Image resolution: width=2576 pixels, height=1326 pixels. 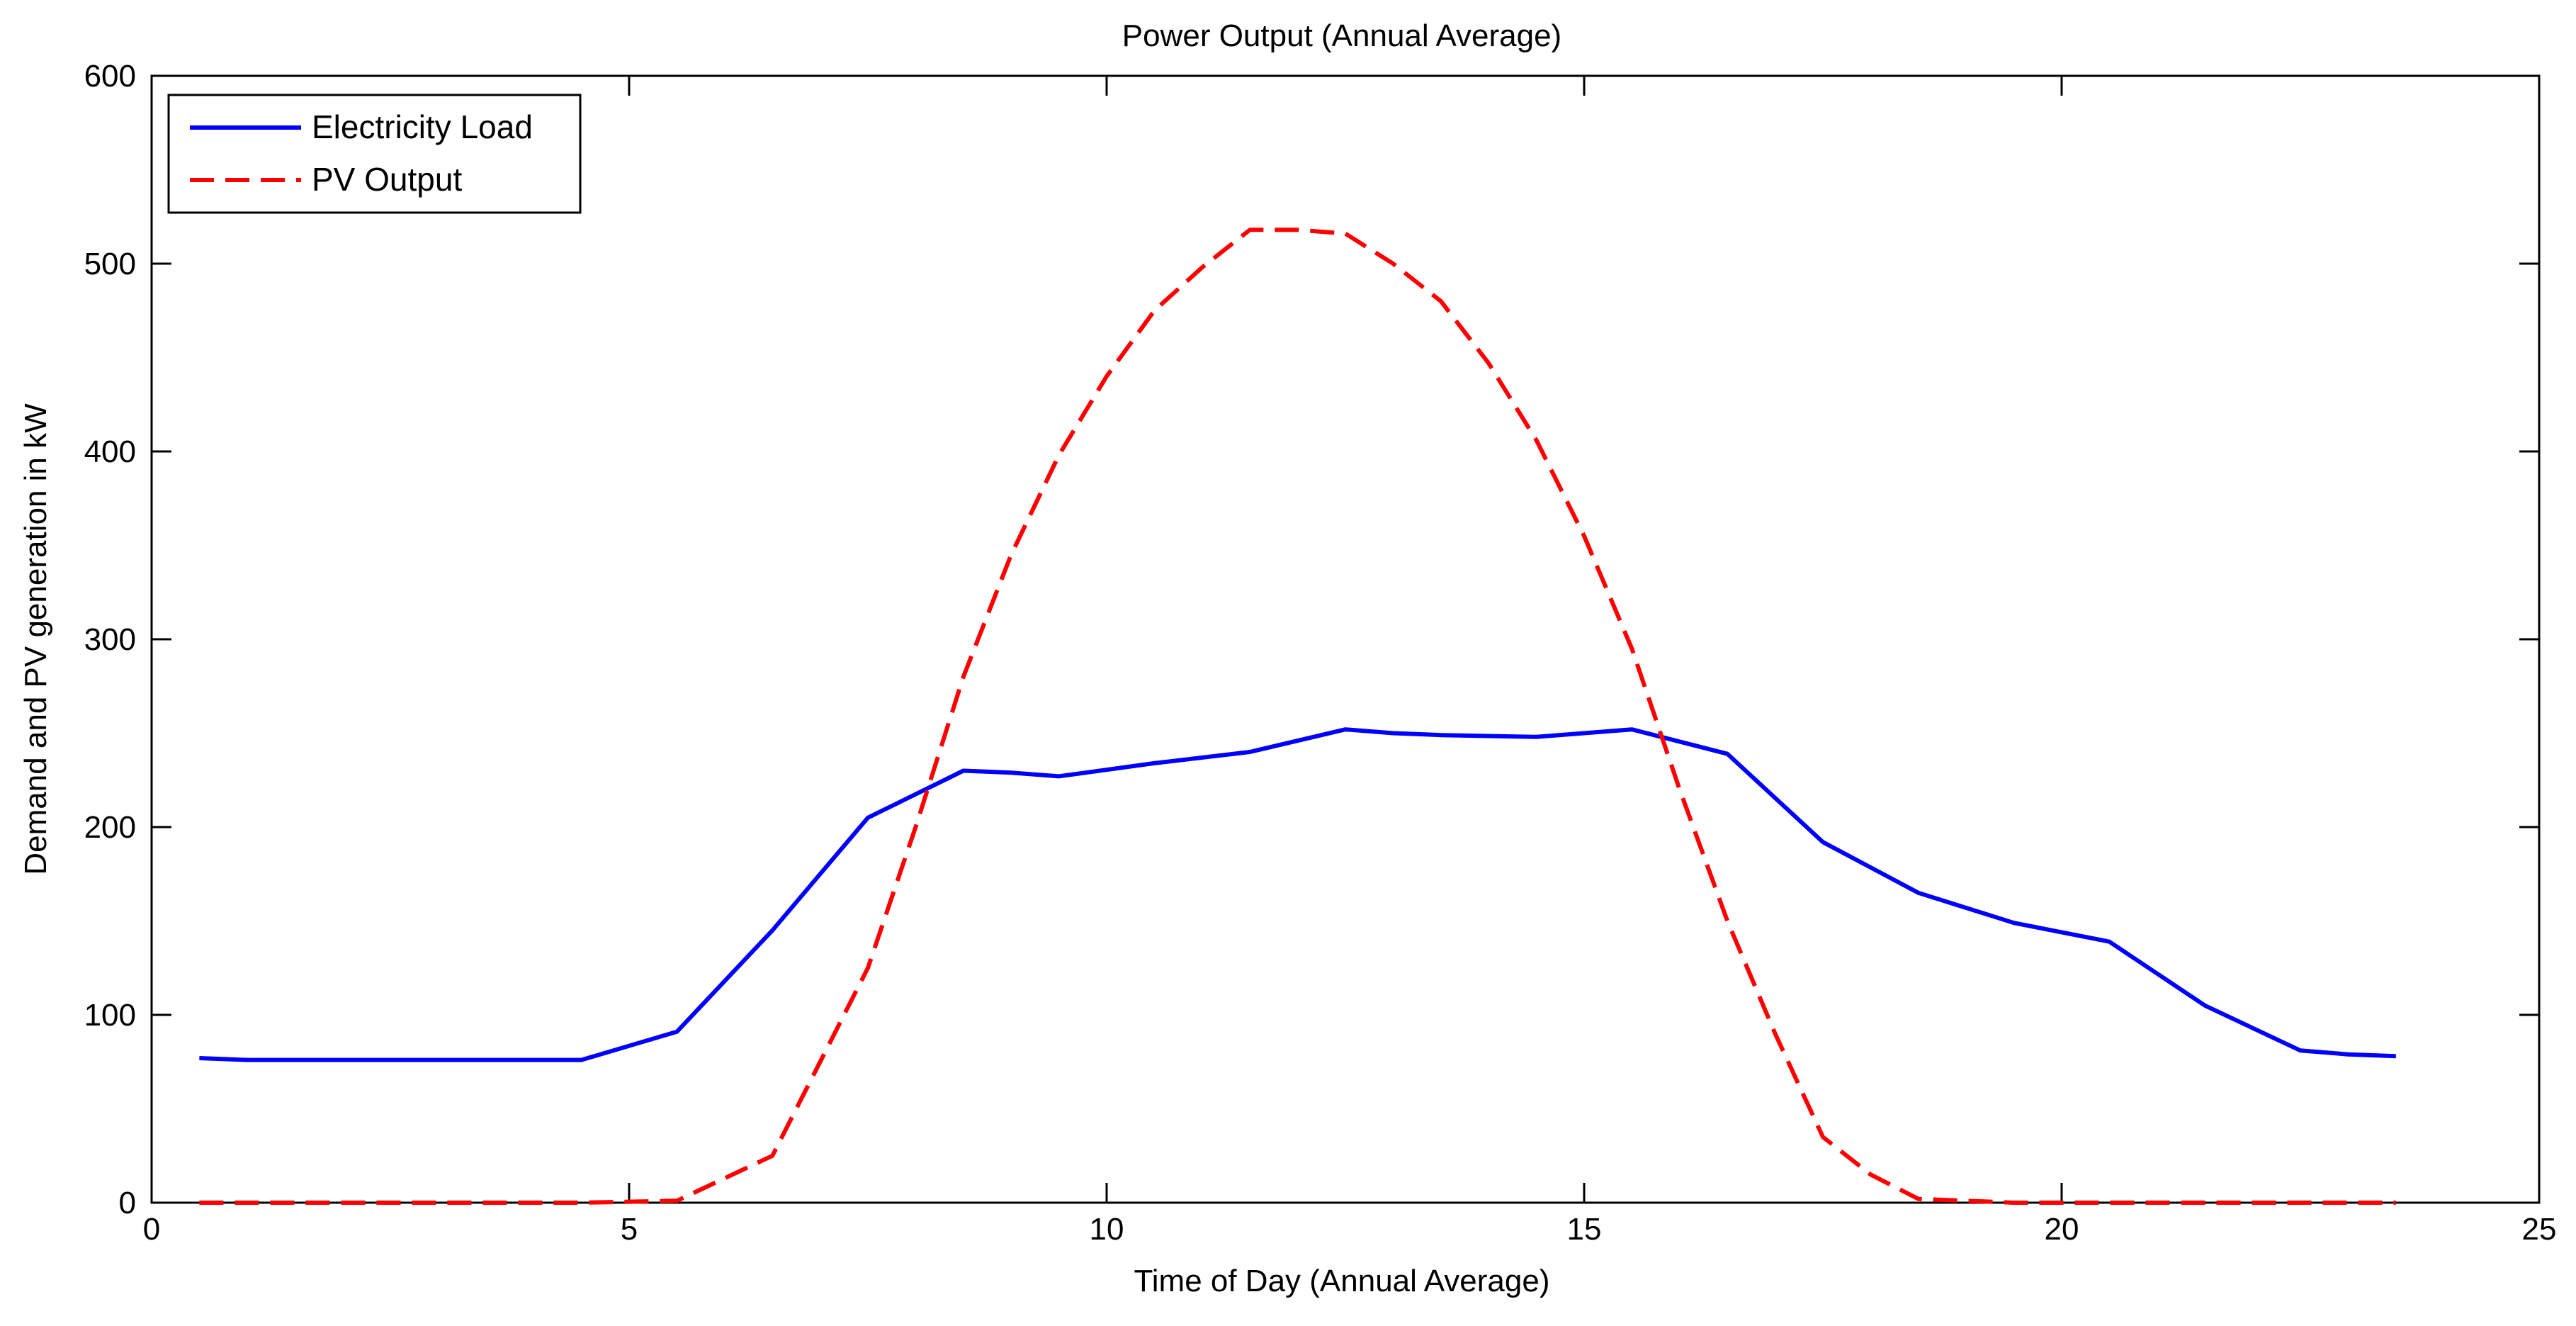 I want to click on y-tick-label: 400, so click(x=110, y=452).